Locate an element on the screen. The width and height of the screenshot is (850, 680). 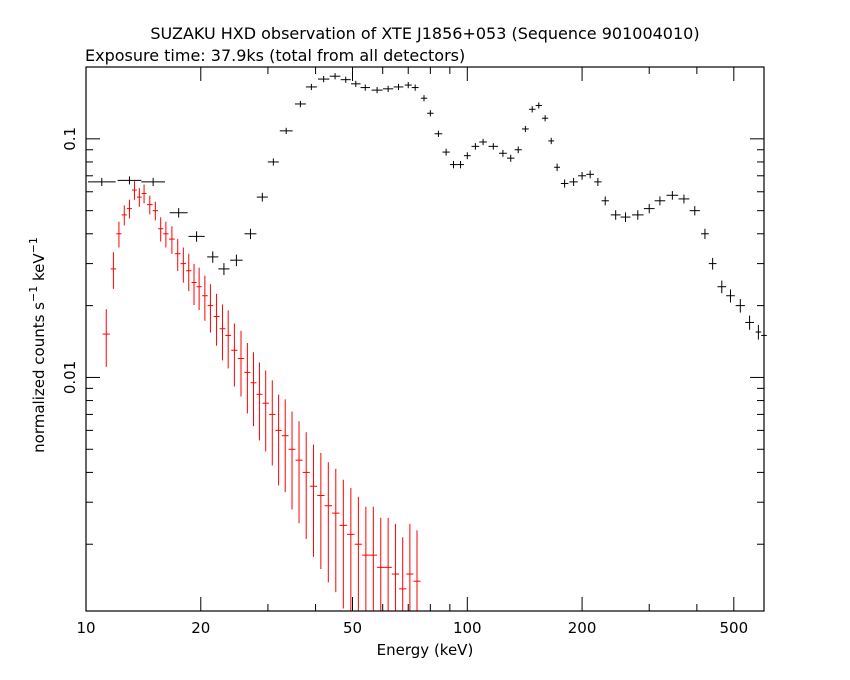
x-tick-label: 500 is located at coordinates (733, 628).